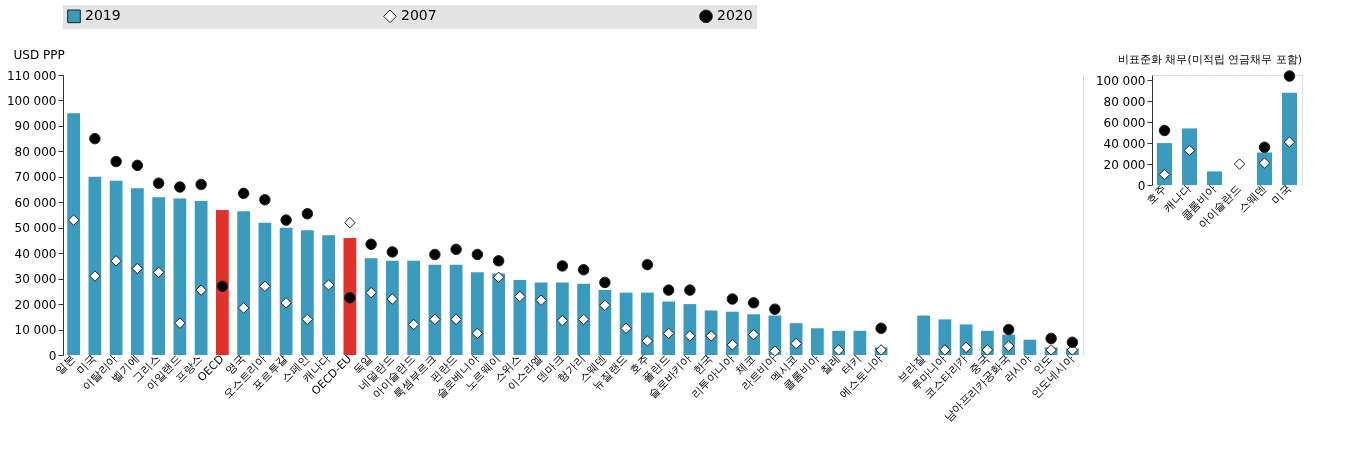 The image size is (1372, 470). What do you see at coordinates (35, 279) in the screenshot?
I see `y-tick-label: 30 000` at bounding box center [35, 279].